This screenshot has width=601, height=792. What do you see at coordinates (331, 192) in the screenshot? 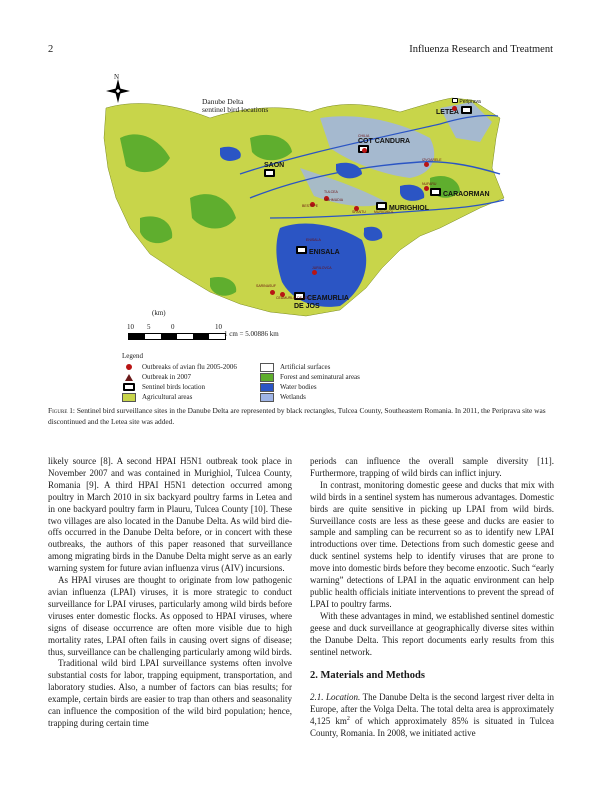
I see `outbreak-label: TULCEA` at bounding box center [331, 192].